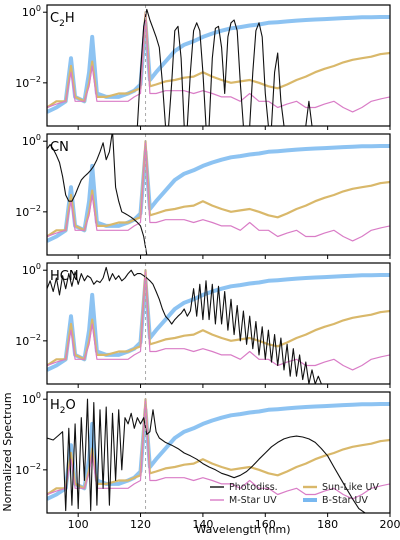  Describe the element at coordinates (350, 487) in the screenshot. I see `legend-label-sun-like: Sun-Like UV` at that location.